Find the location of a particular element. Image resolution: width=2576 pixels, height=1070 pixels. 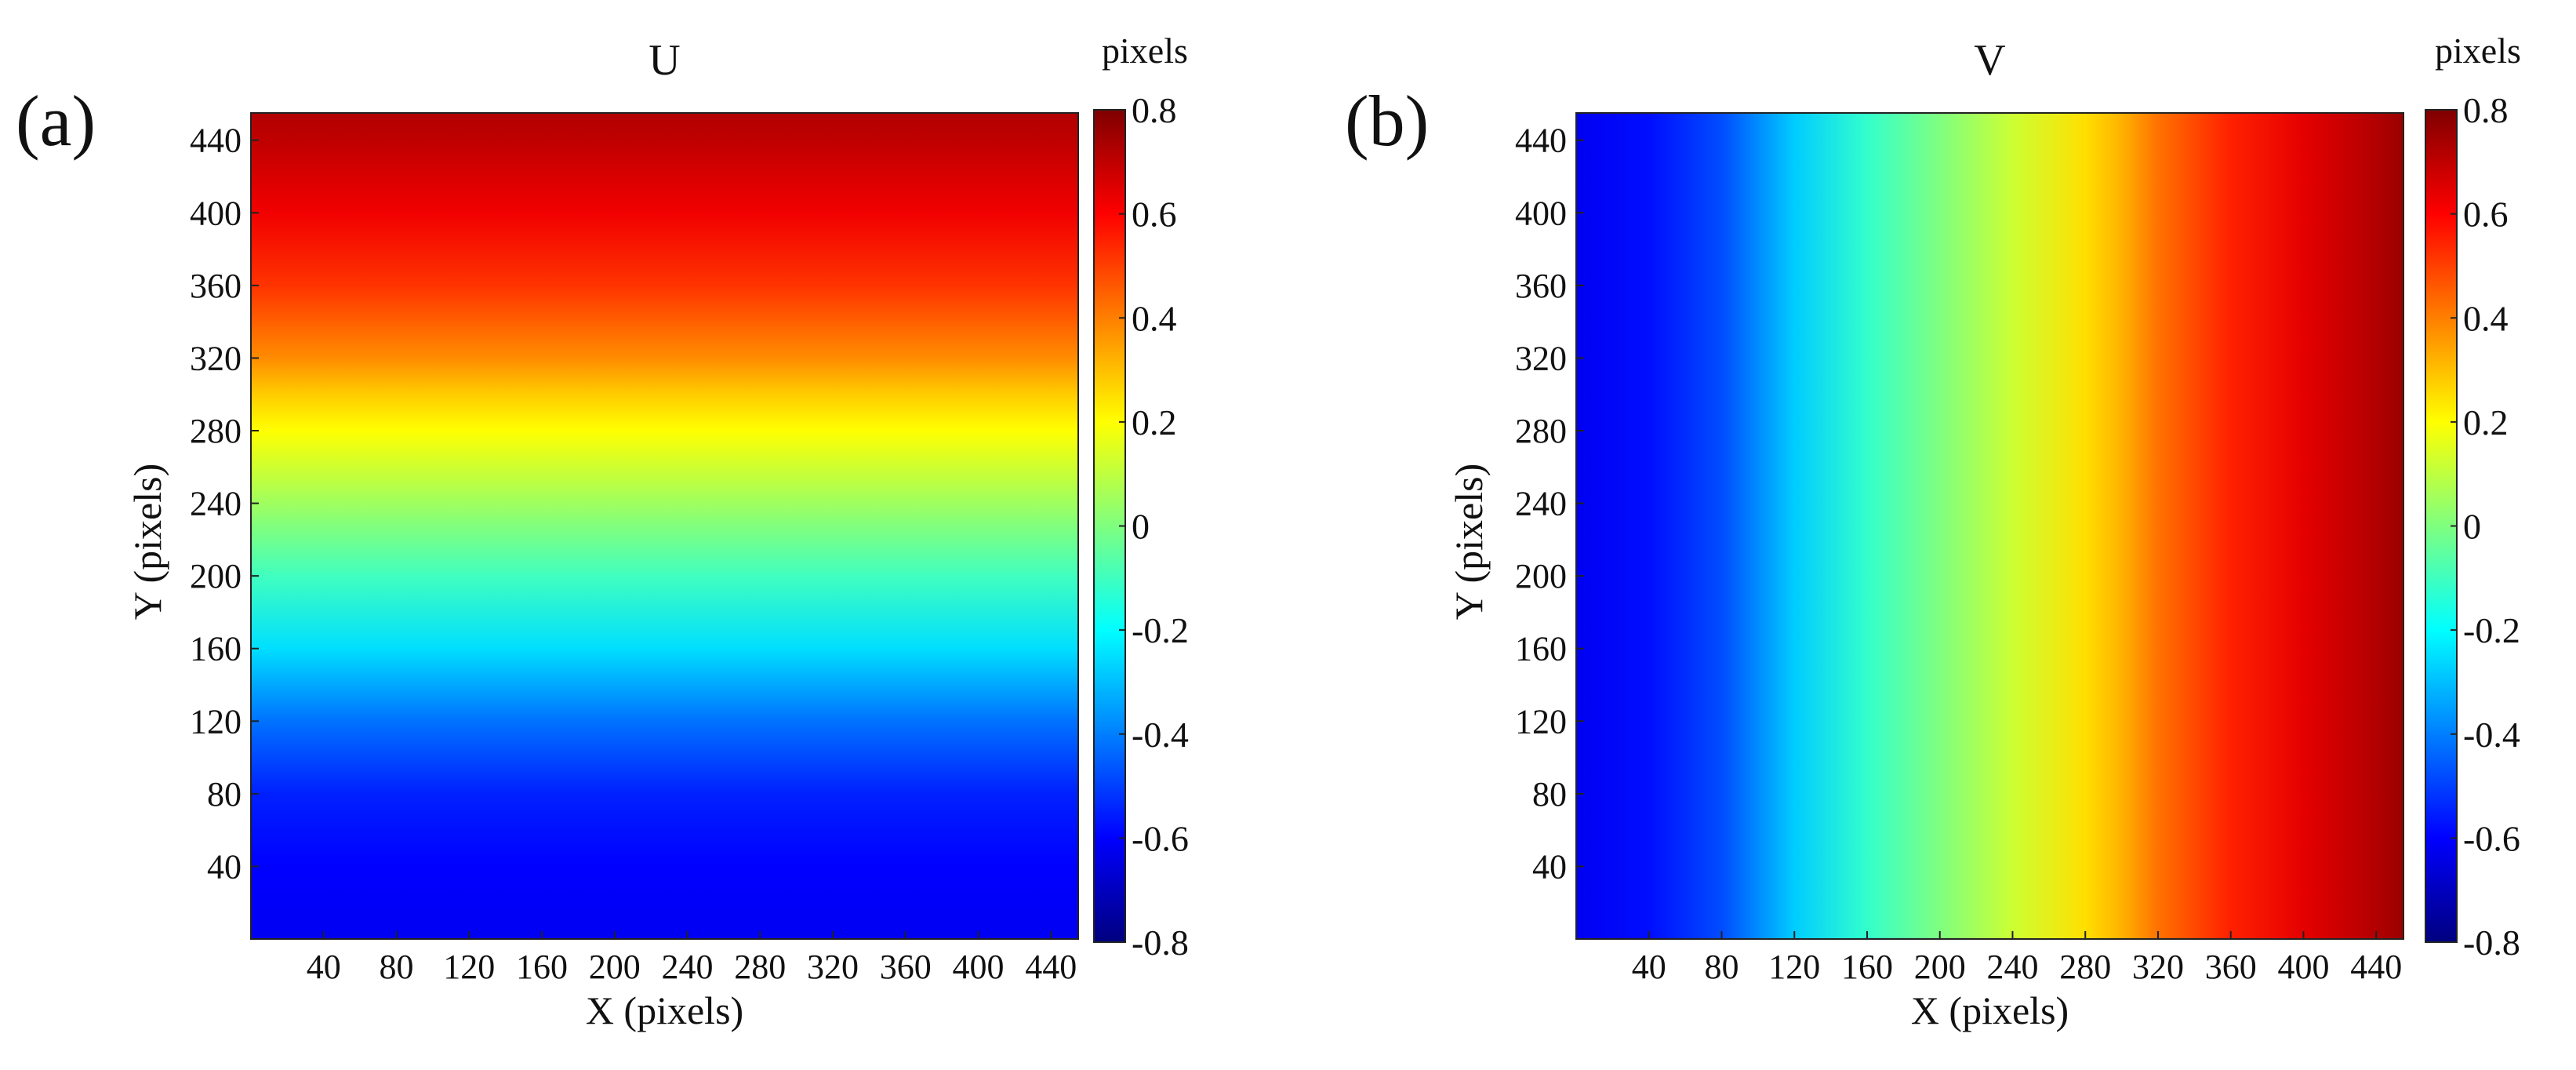

chart-title: V is located at coordinates (1989, 60).